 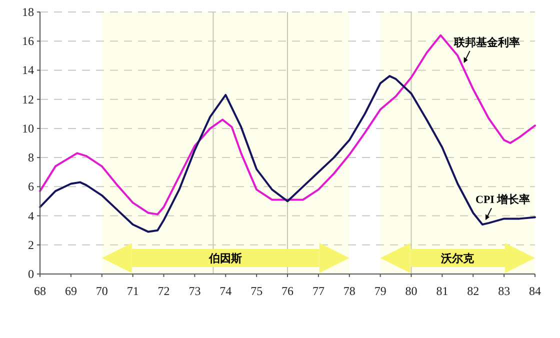 I want to click on y-tick-label: 2, so click(x=31, y=245).